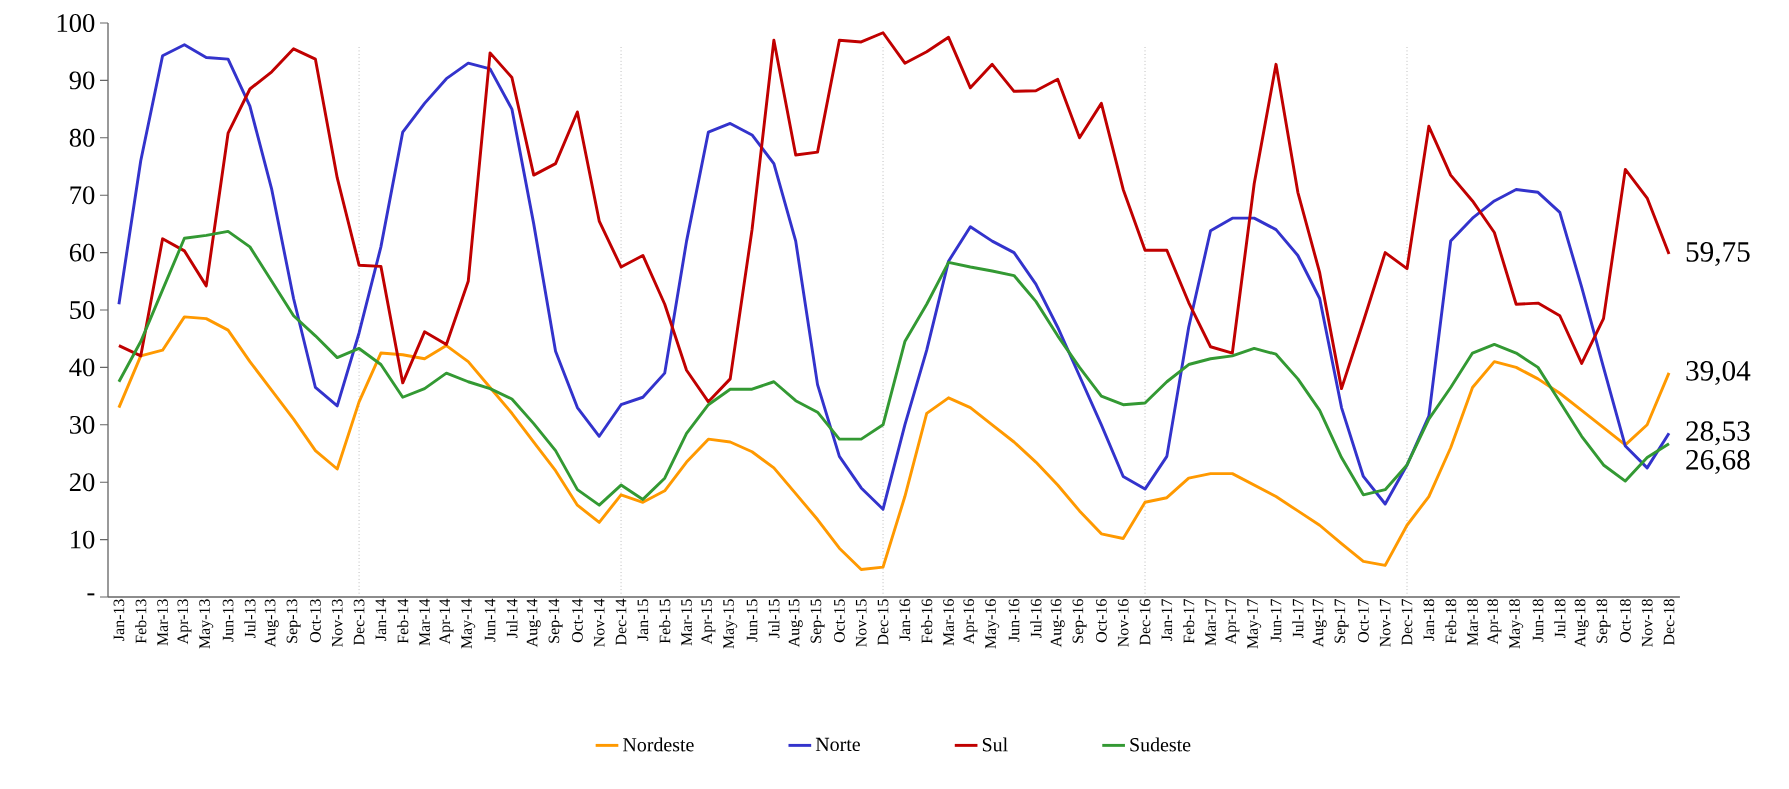 Image resolution: width=1789 pixels, height=789 pixels. What do you see at coordinates (119, 620) in the screenshot?
I see `x-tick-label: Jan-13` at bounding box center [119, 620].